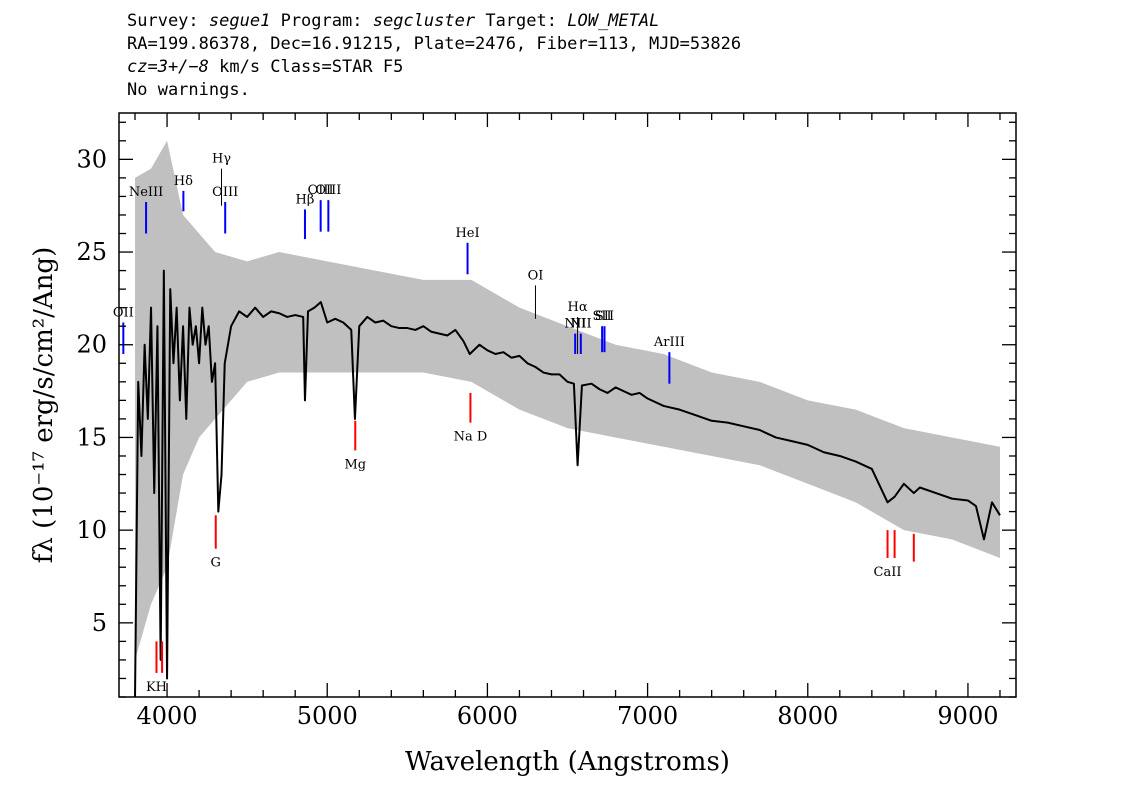 Image resolution: width=1134 pixels, height=810 pixels. I want to click on program-value: segcluster, so click(424, 21).